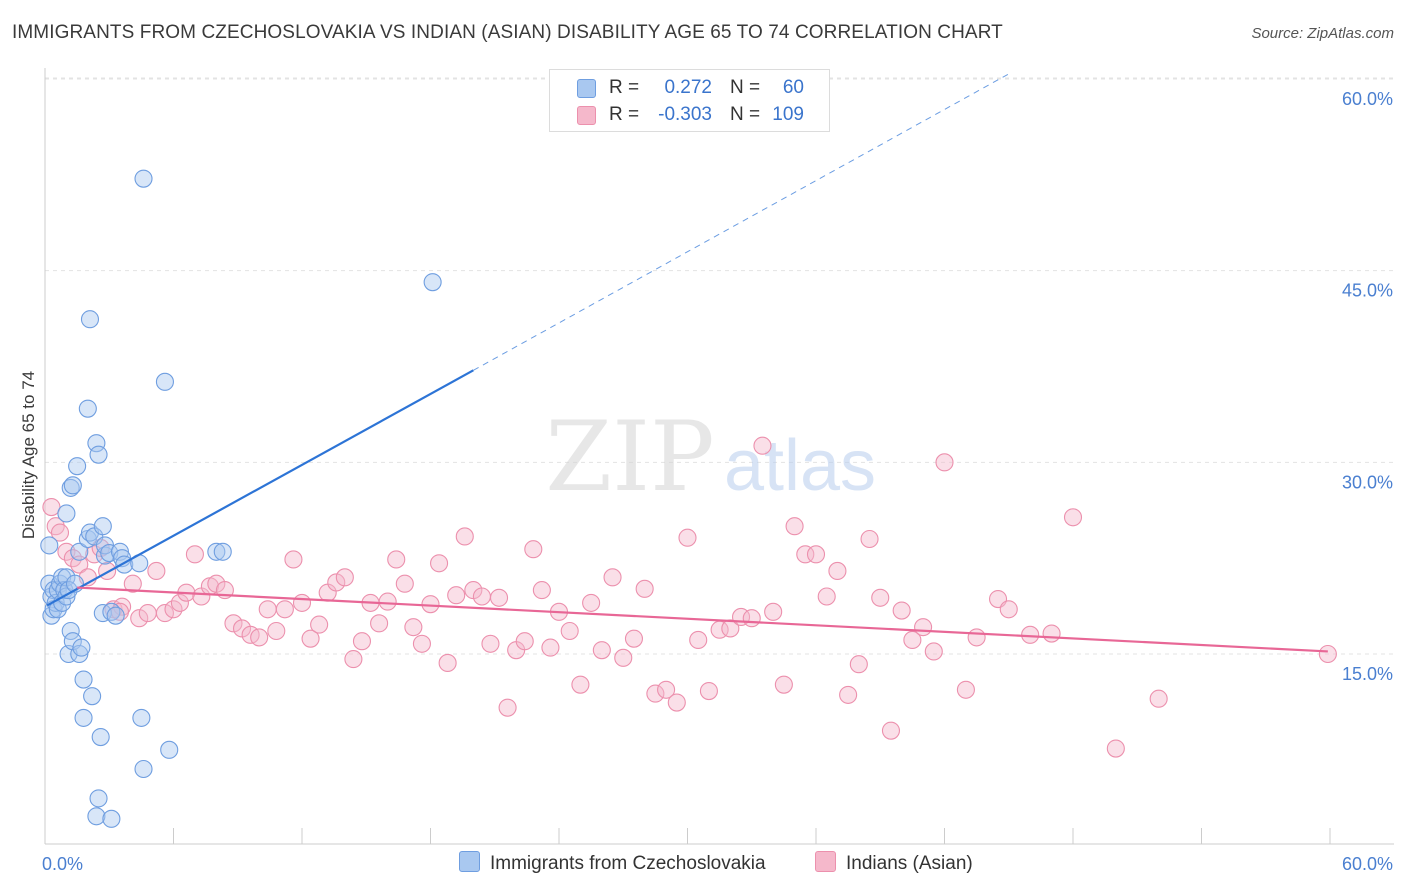 The image size is (1406, 892). What do you see at coordinates (586, 115) in the screenshot?
I see `legend-swatch-pink` at bounding box center [586, 115].